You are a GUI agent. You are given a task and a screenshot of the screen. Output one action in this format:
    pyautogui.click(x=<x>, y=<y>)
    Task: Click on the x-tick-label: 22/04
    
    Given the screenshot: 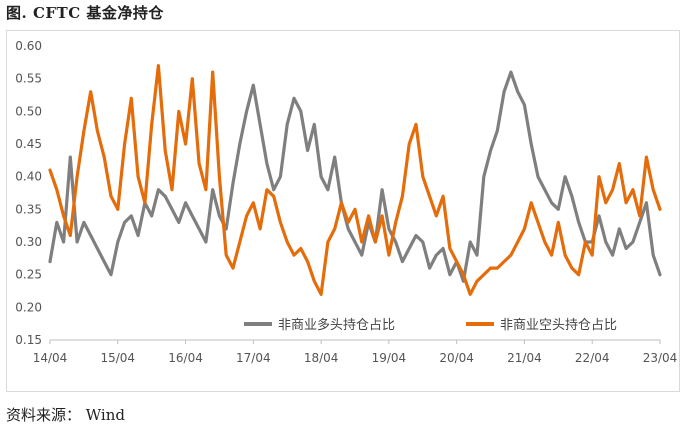 What is the action you would take?
    pyautogui.click(x=592, y=358)
    